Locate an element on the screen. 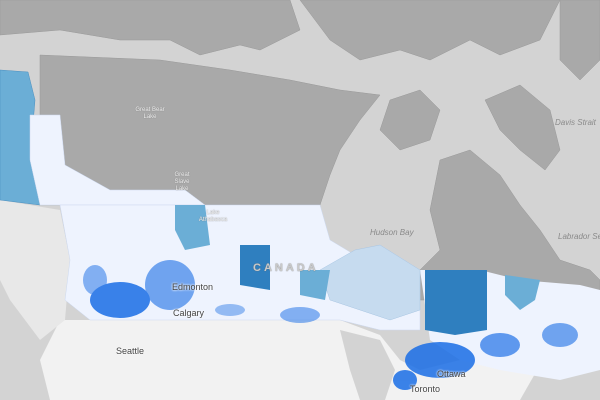 The image size is (600, 400). label-calgary: Calgary is located at coordinates (188, 313).